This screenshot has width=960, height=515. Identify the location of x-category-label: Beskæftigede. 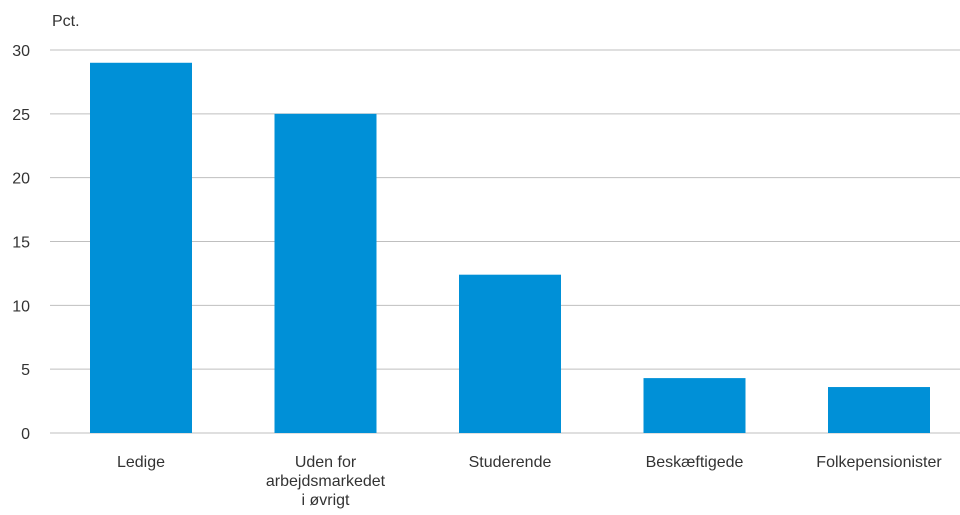
(695, 462).